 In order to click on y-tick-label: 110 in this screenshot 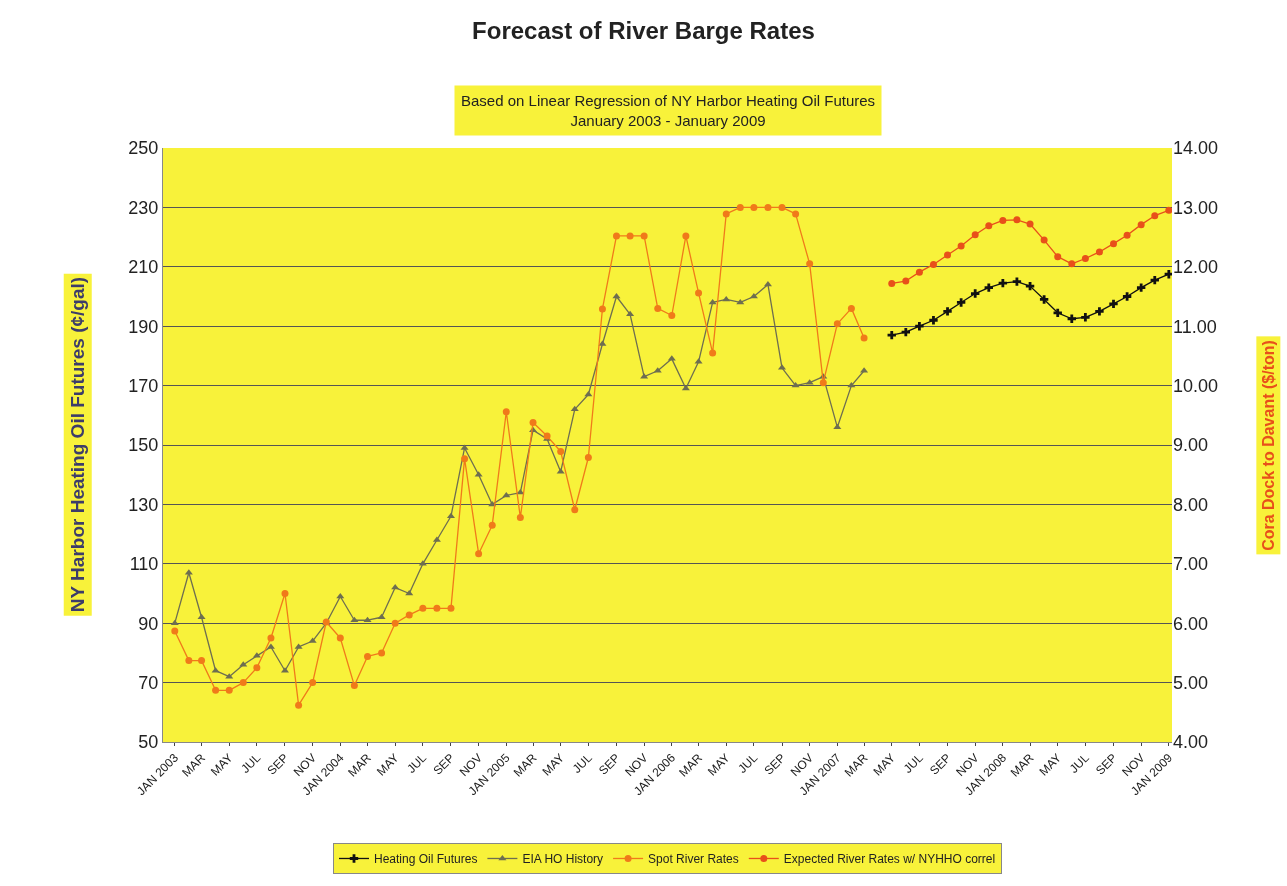, I will do `click(144, 564)`.